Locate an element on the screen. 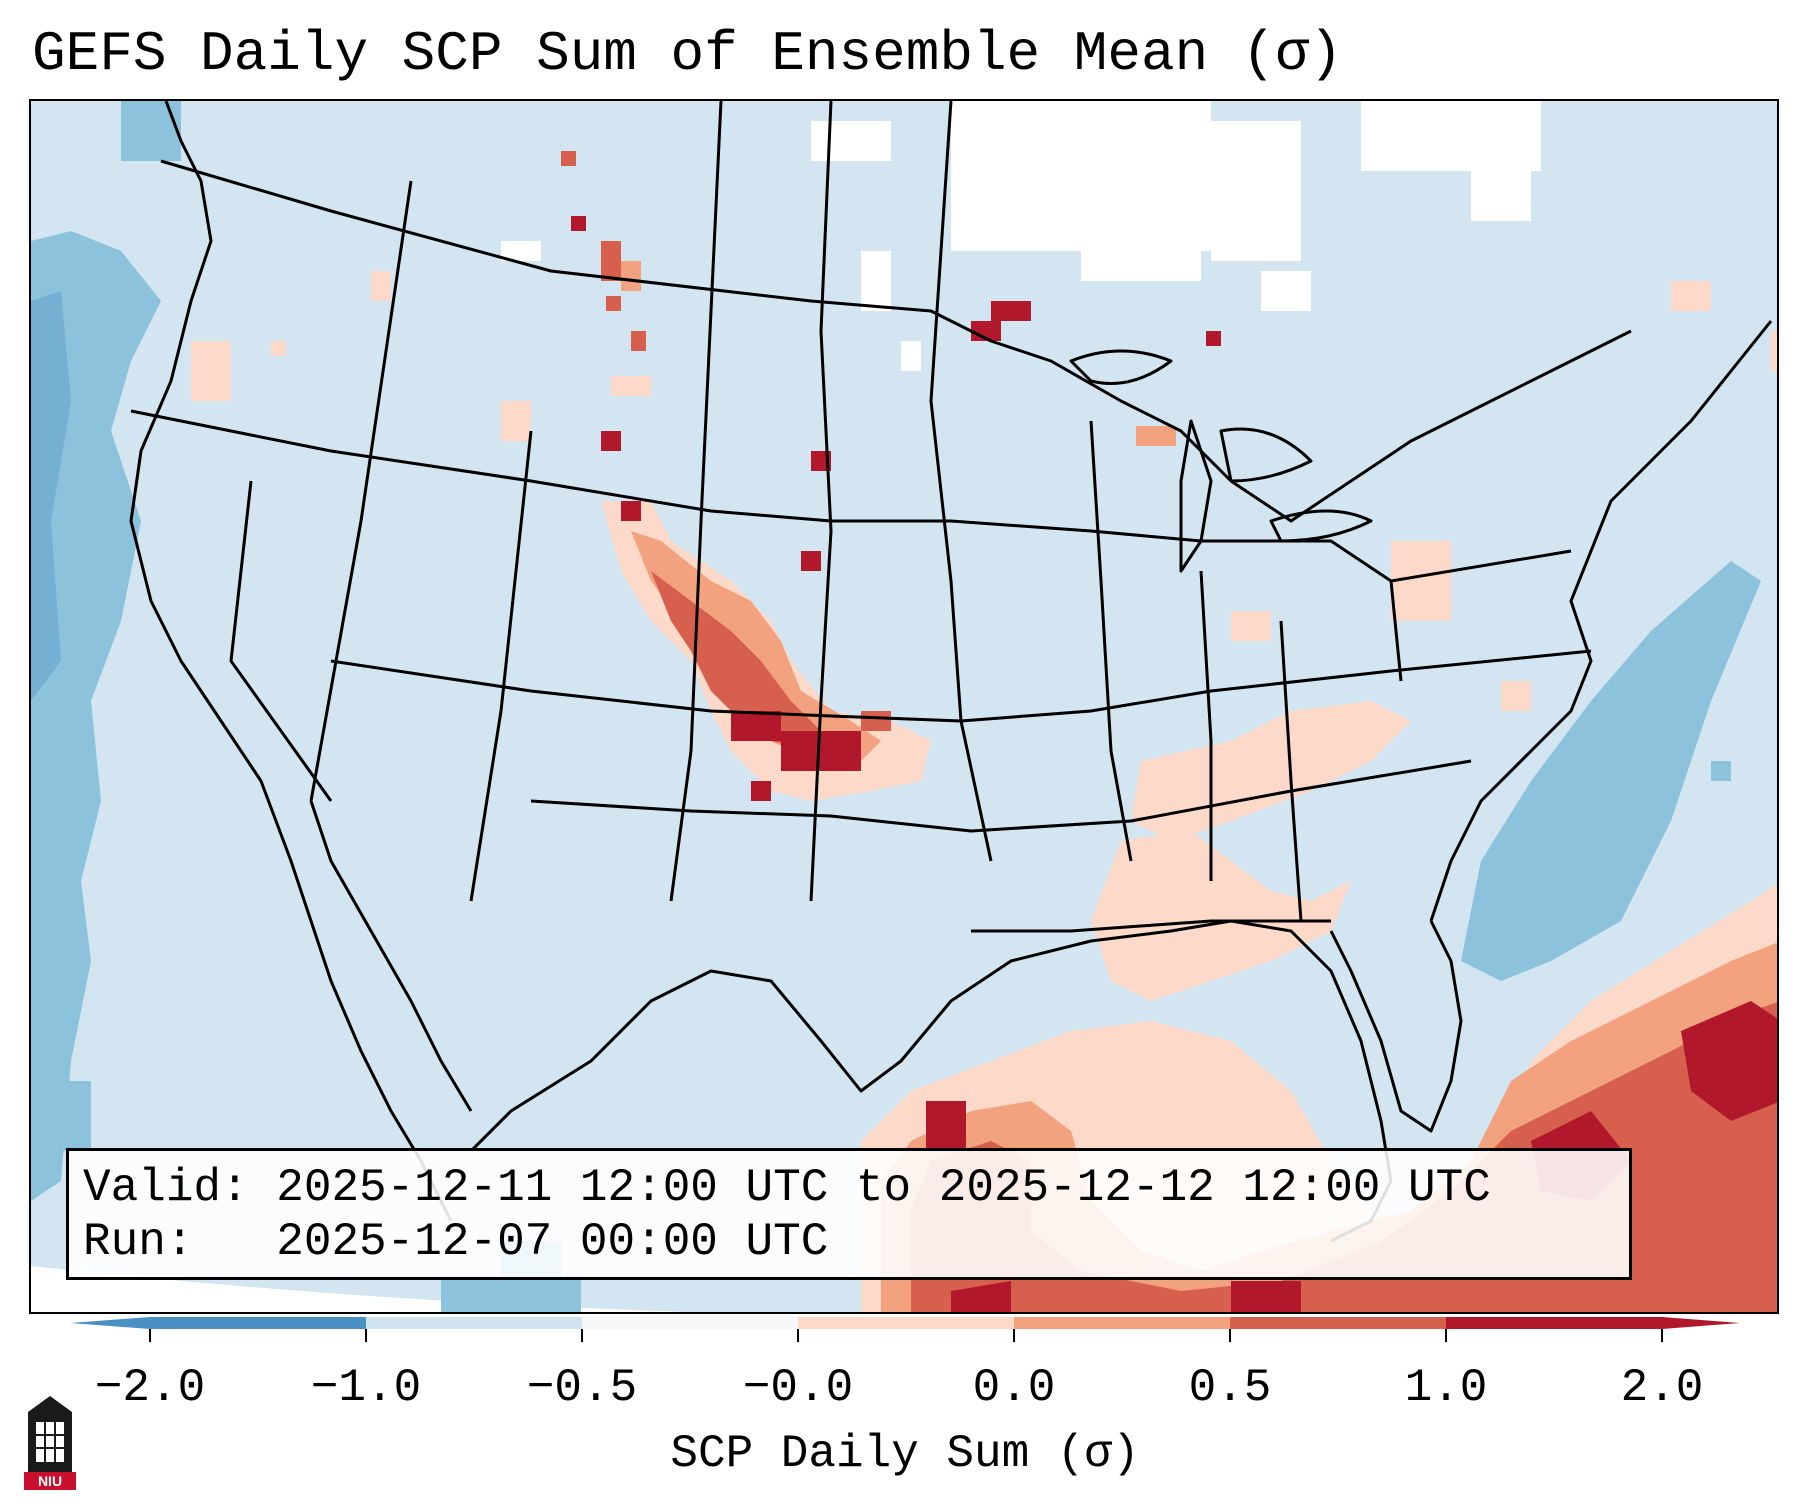 This screenshot has width=1803, height=1506. montana-positive-specks is located at coordinates (421, 296).